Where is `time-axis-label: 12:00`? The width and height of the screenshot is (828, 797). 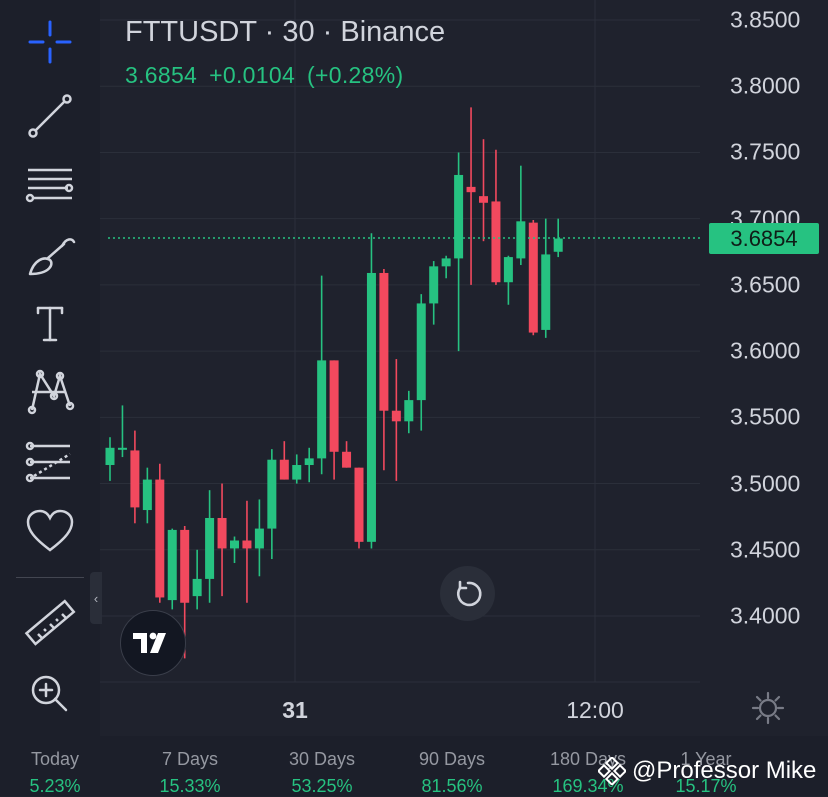
time-axis-label: 12:00 is located at coordinates (595, 710).